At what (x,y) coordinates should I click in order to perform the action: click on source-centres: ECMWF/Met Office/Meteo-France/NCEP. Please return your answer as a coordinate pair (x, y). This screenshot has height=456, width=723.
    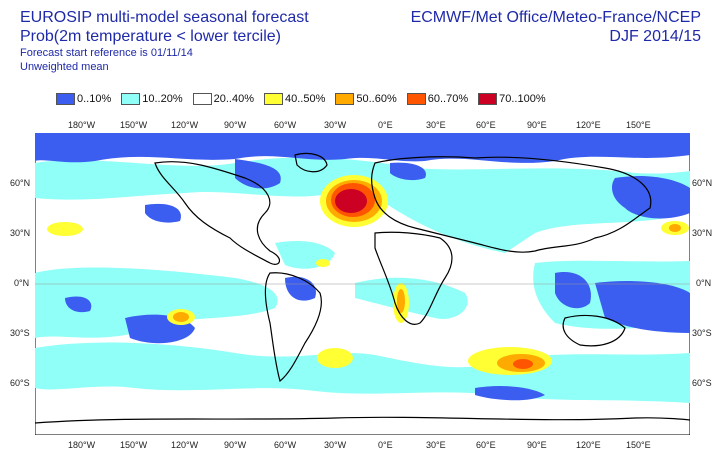
    Looking at the image, I should click on (555, 17).